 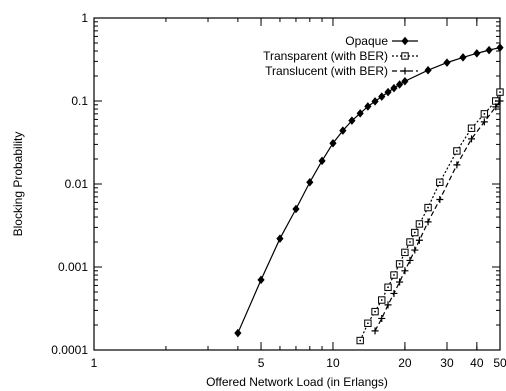 What do you see at coordinates (73, 267) in the screenshot?
I see `y-tick-label: 0.001` at bounding box center [73, 267].